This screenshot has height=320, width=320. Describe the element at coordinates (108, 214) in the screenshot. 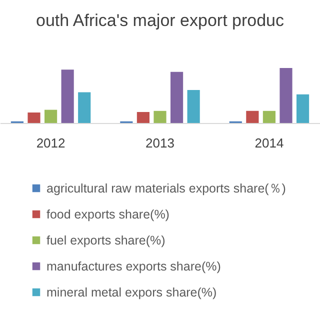

I see `legend-label: food exports share(%)` at that location.